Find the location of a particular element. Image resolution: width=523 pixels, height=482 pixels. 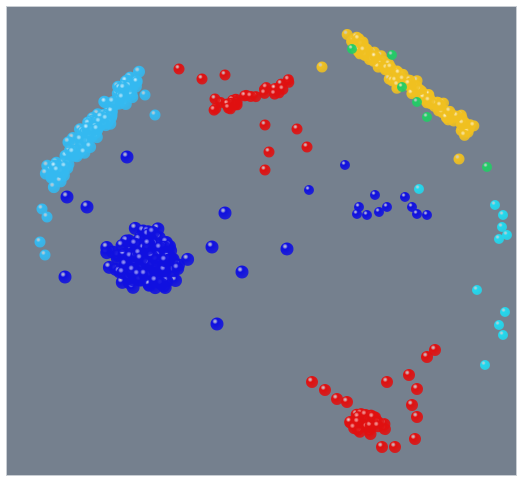

red-upper-cluster is located at coordinates (243, 119).